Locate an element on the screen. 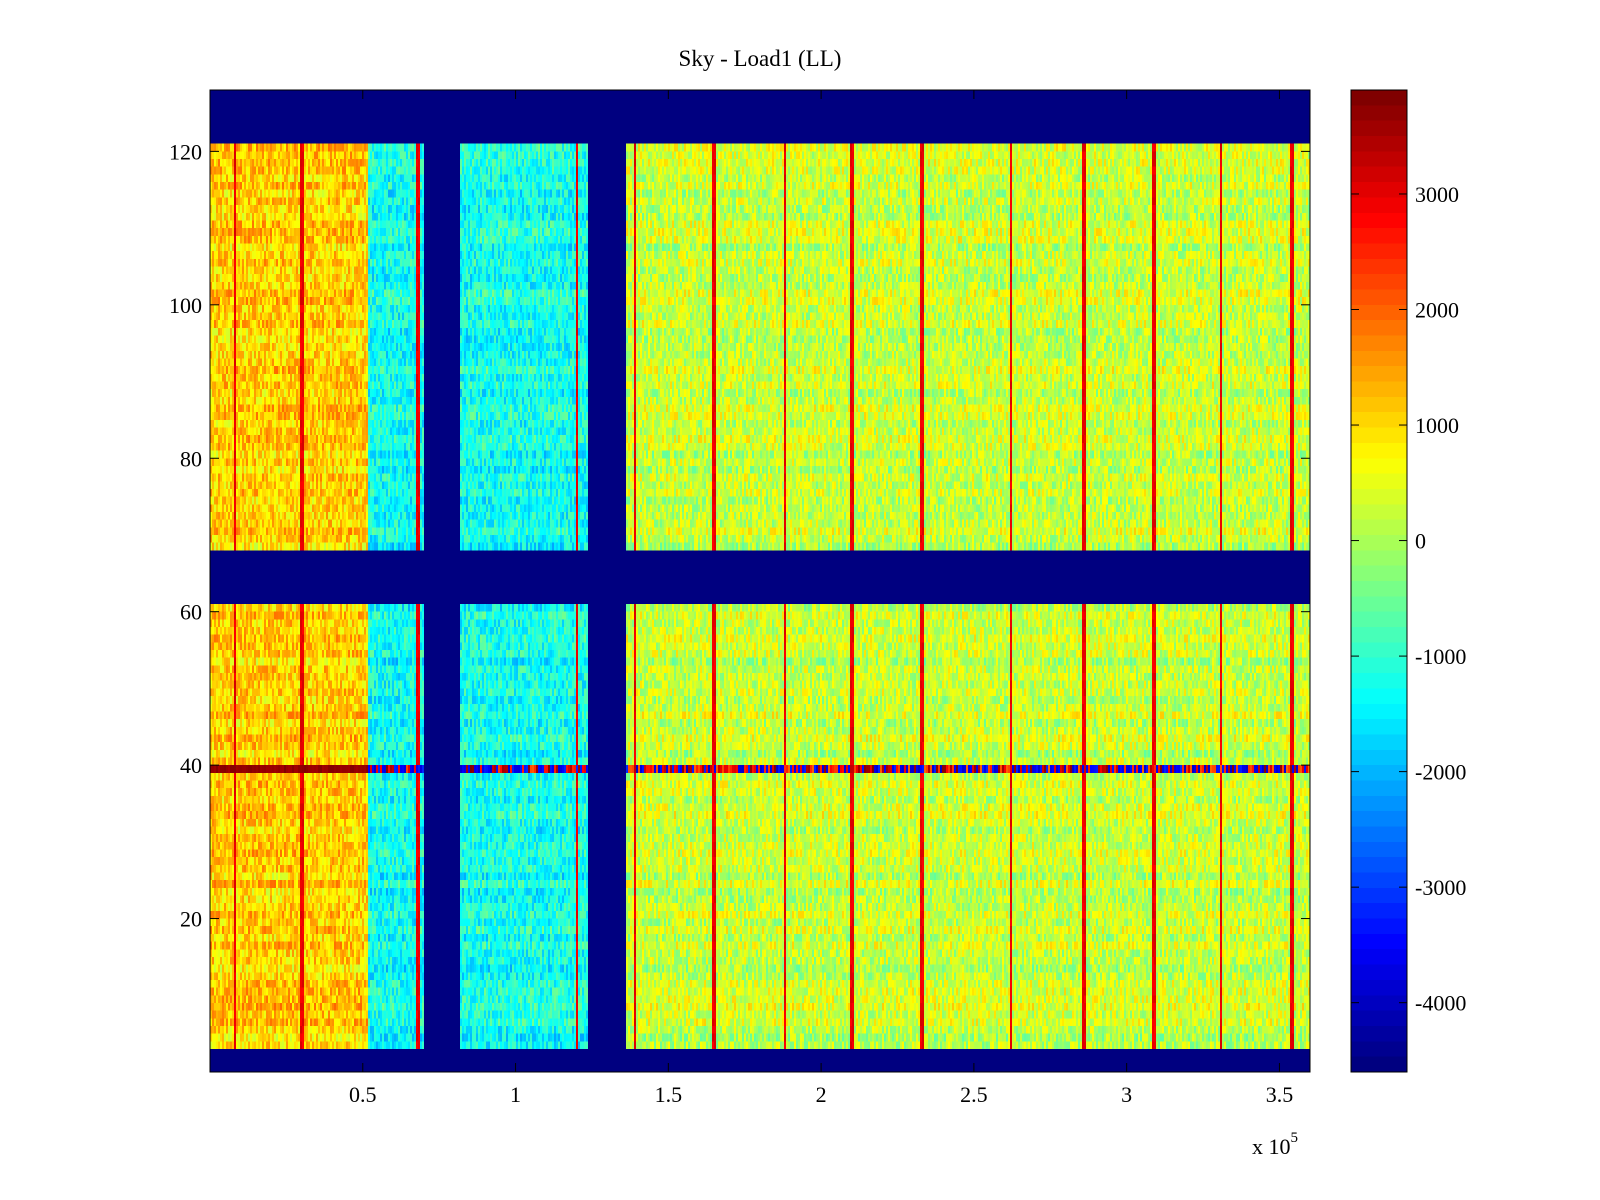  colorbar-frame is located at coordinates (1379, 581).